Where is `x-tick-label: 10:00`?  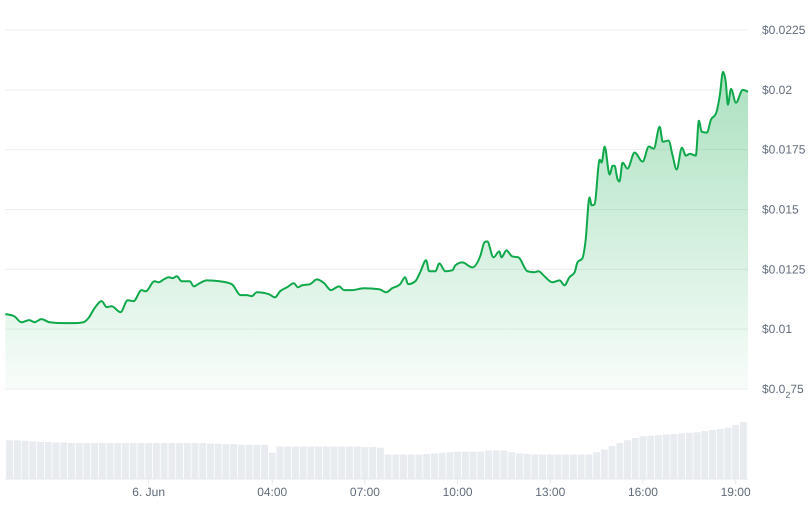
x-tick-label: 10:00 is located at coordinates (457, 492).